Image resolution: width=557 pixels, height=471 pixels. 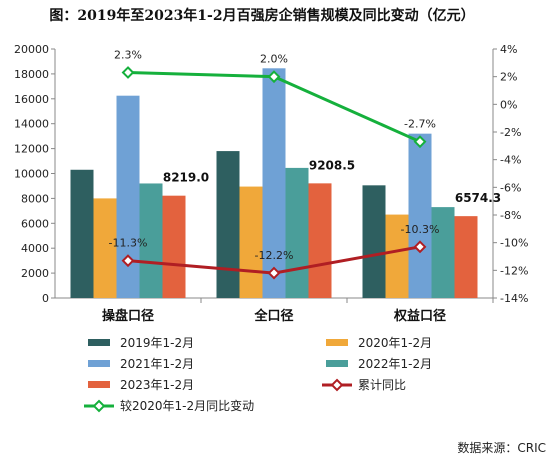 What do you see at coordinates (508, 104) in the screenshot?
I see `y-right-tick-label: 0%` at bounding box center [508, 104].